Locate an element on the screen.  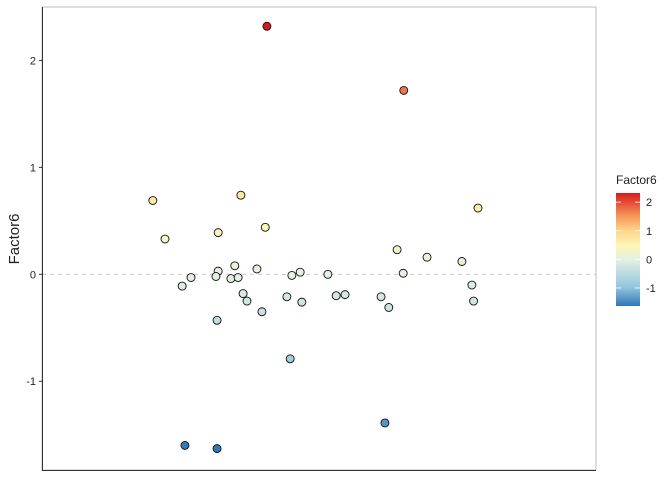
y-tick-label: -1 is located at coordinates (31, 382).